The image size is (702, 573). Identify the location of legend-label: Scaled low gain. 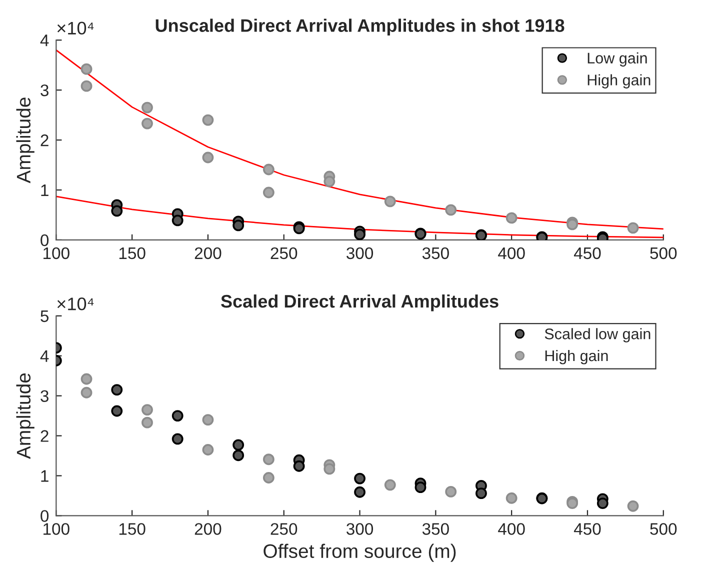
(597, 335).